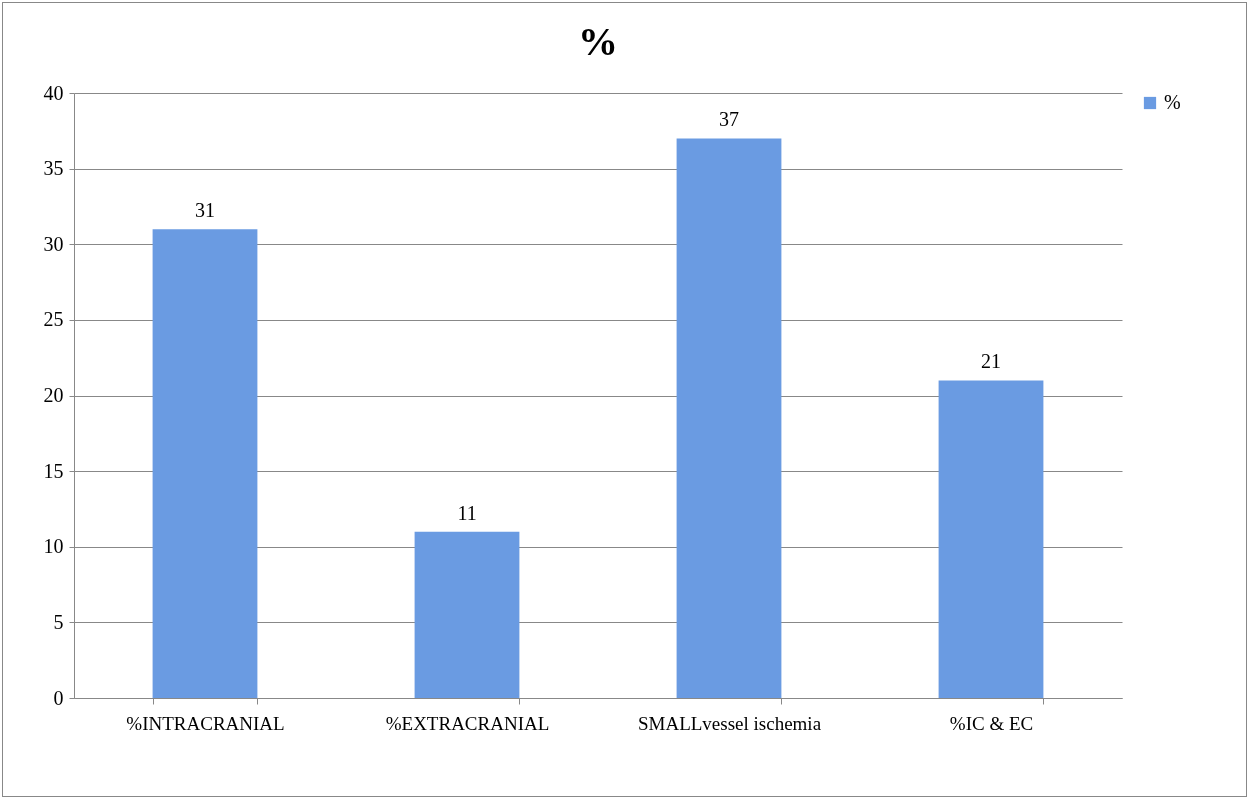 This screenshot has width=1253, height=803. What do you see at coordinates (53, 395) in the screenshot?
I see `y-tick-label: 20` at bounding box center [53, 395].